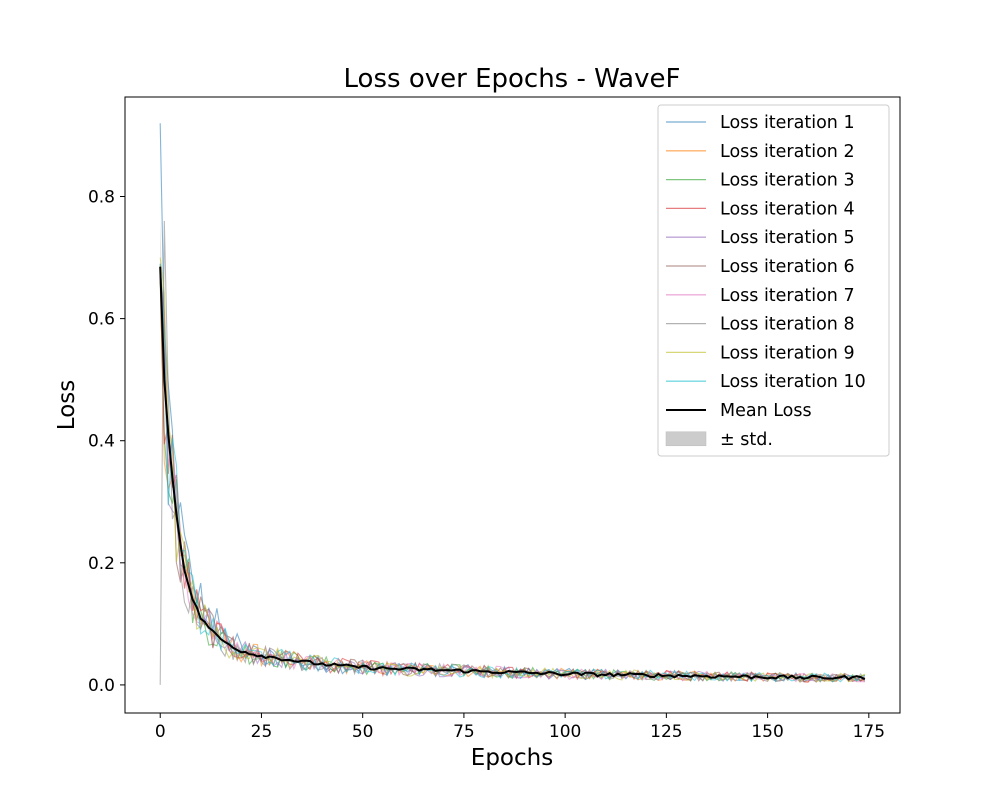 The width and height of the screenshot is (1000, 804). I want to click on x-tick-label: 75, so click(464, 732).